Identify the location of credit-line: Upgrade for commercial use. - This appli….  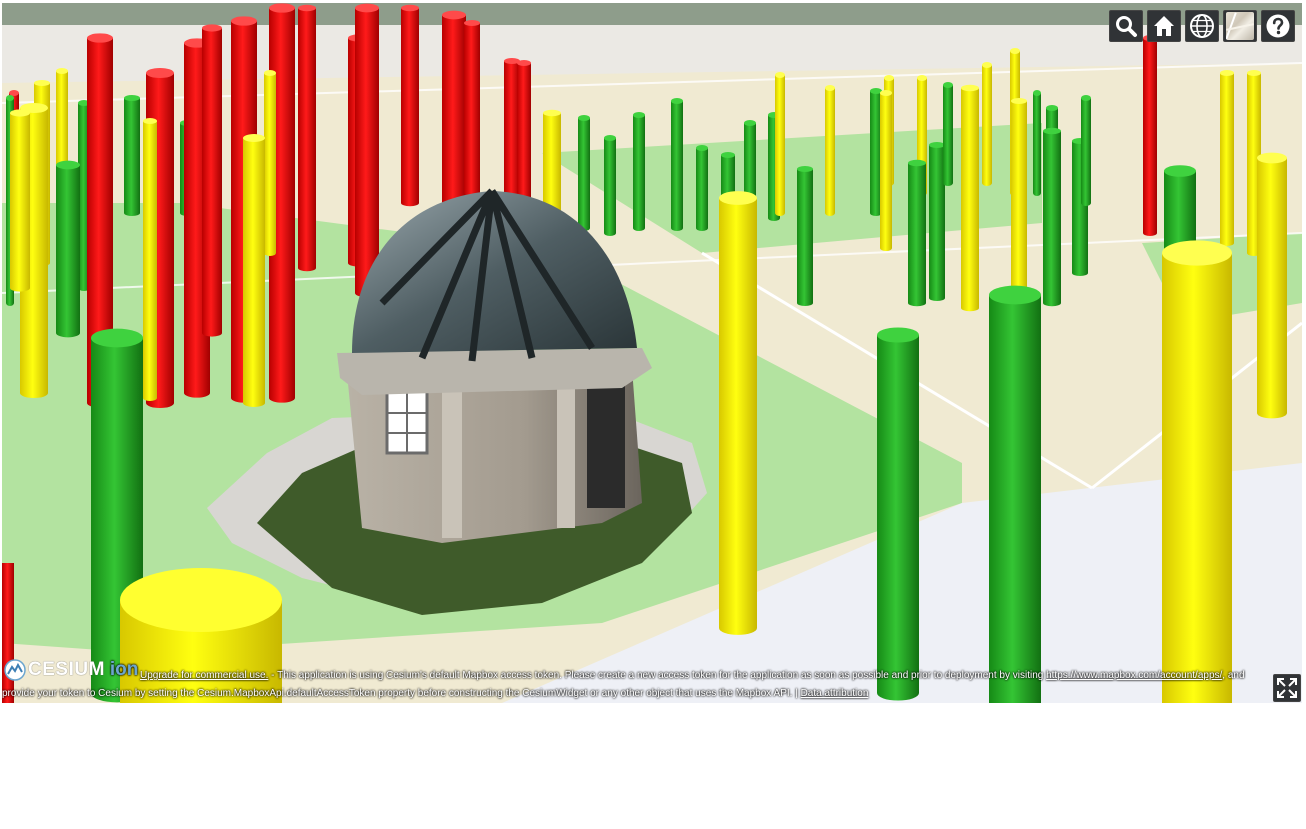
(623, 684).